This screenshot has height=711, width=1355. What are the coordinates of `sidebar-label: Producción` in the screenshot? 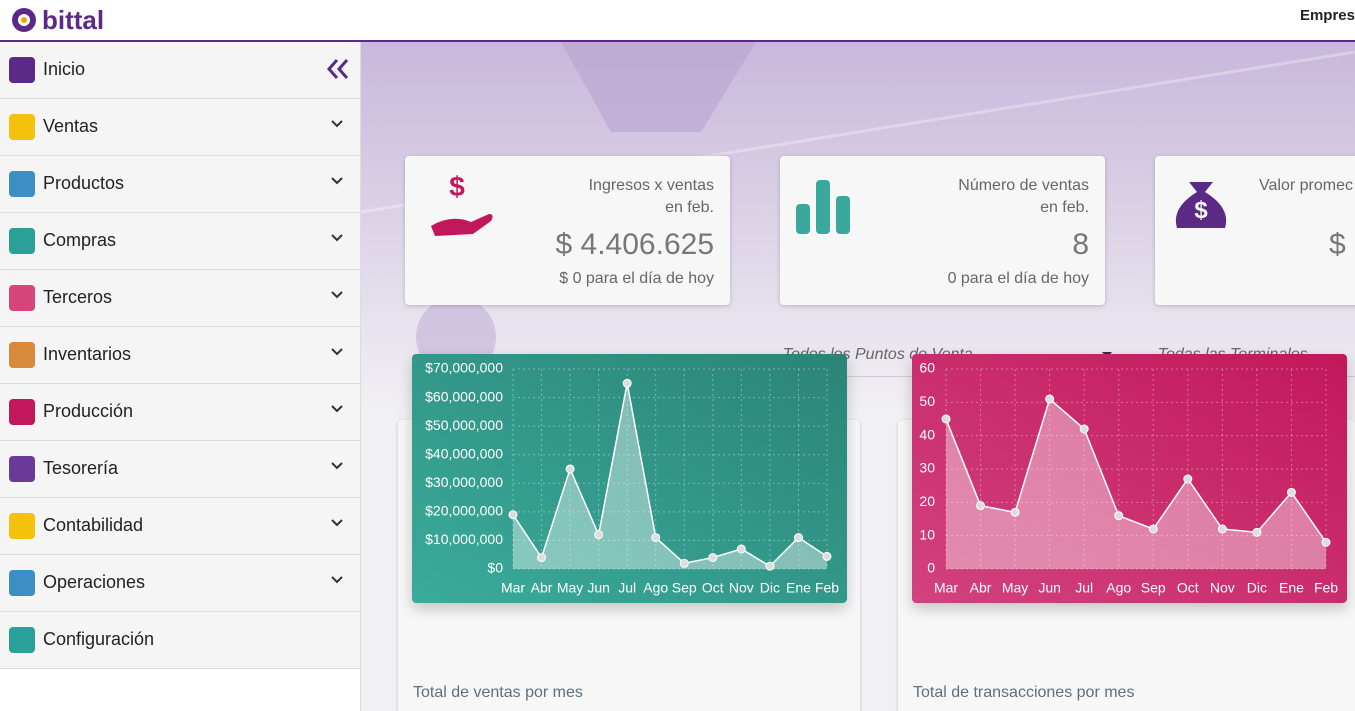 It's located at (88, 411).